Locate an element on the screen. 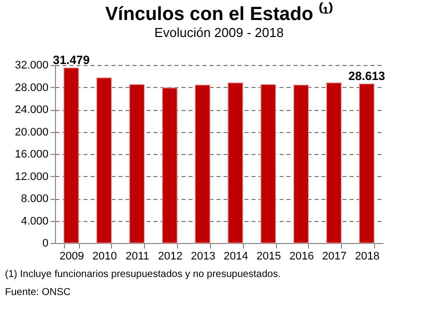 This screenshot has height=321, width=424. y-tick-label: 8.000 is located at coordinates (34, 199).